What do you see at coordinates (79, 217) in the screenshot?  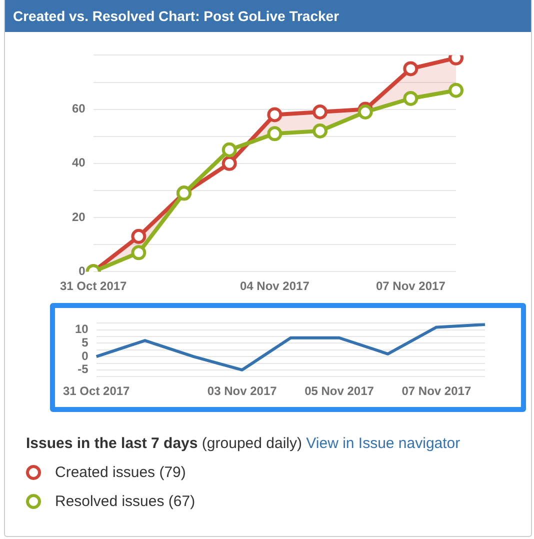 I see `y-tick-label: 20` at bounding box center [79, 217].